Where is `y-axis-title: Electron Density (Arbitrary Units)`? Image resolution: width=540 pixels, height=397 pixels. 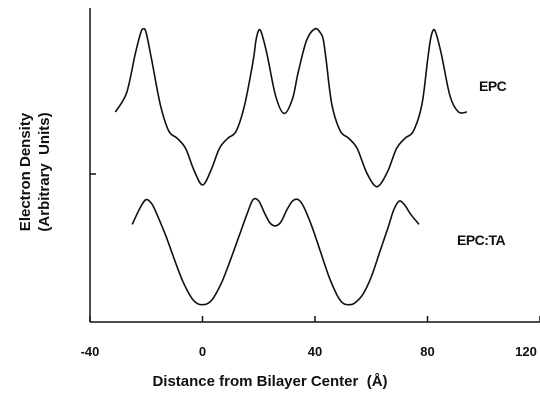 y-axis-title: Electron Density (Arbitrary Units) is located at coordinates (35, 171).